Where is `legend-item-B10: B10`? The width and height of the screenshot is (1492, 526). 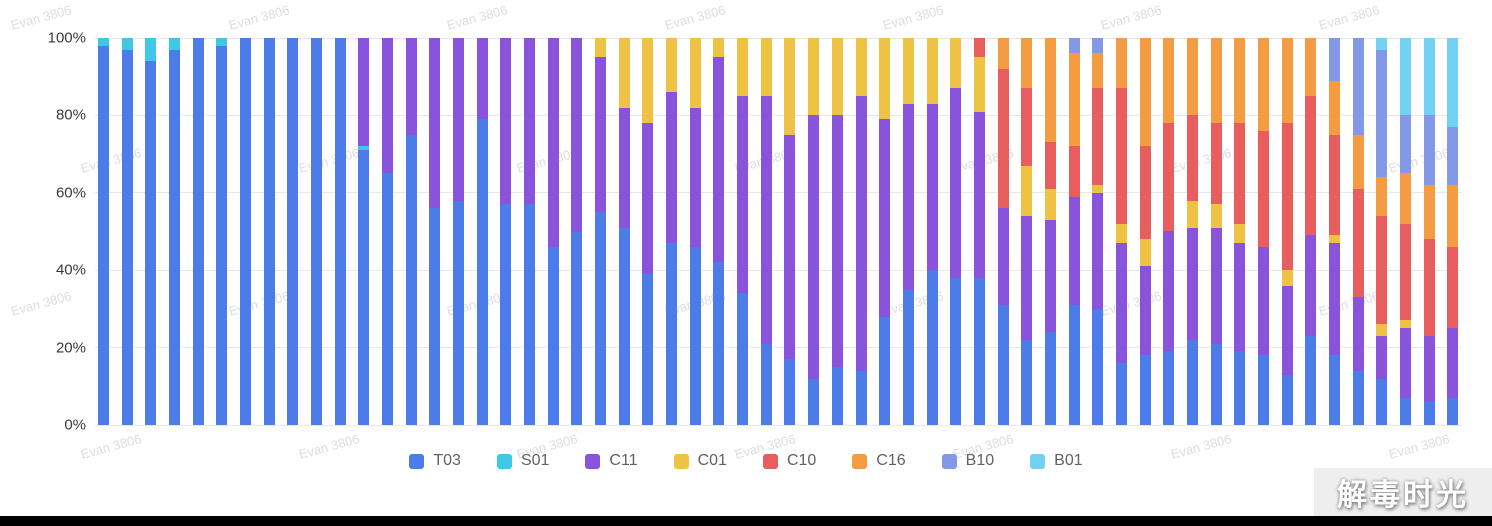
legend-item-B10: B10 is located at coordinates (968, 461).